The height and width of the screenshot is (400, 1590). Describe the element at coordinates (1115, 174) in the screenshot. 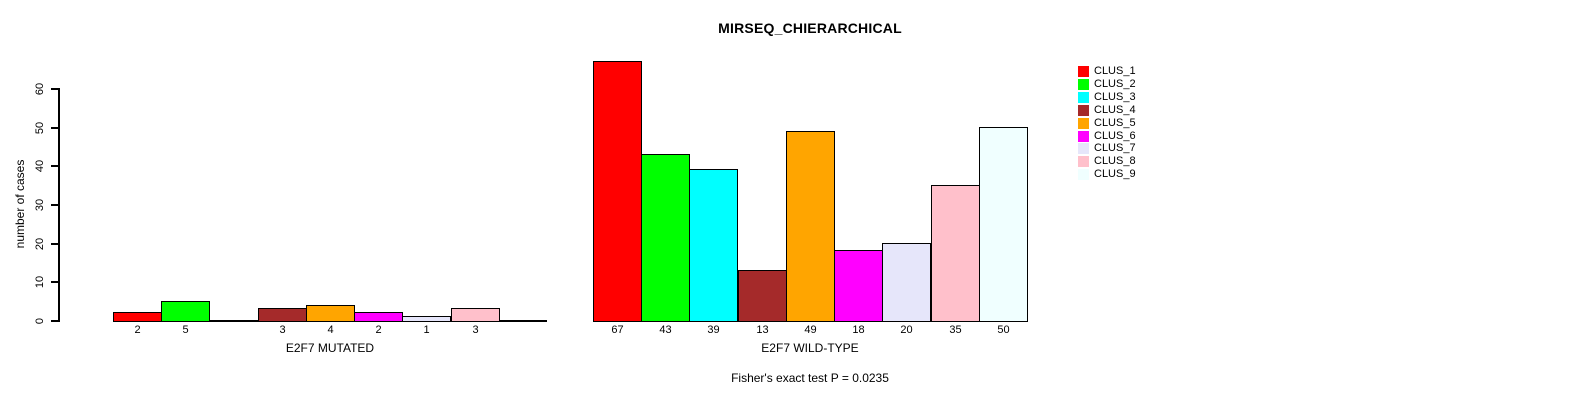

I see `legend-label: CLUS_9` at that location.